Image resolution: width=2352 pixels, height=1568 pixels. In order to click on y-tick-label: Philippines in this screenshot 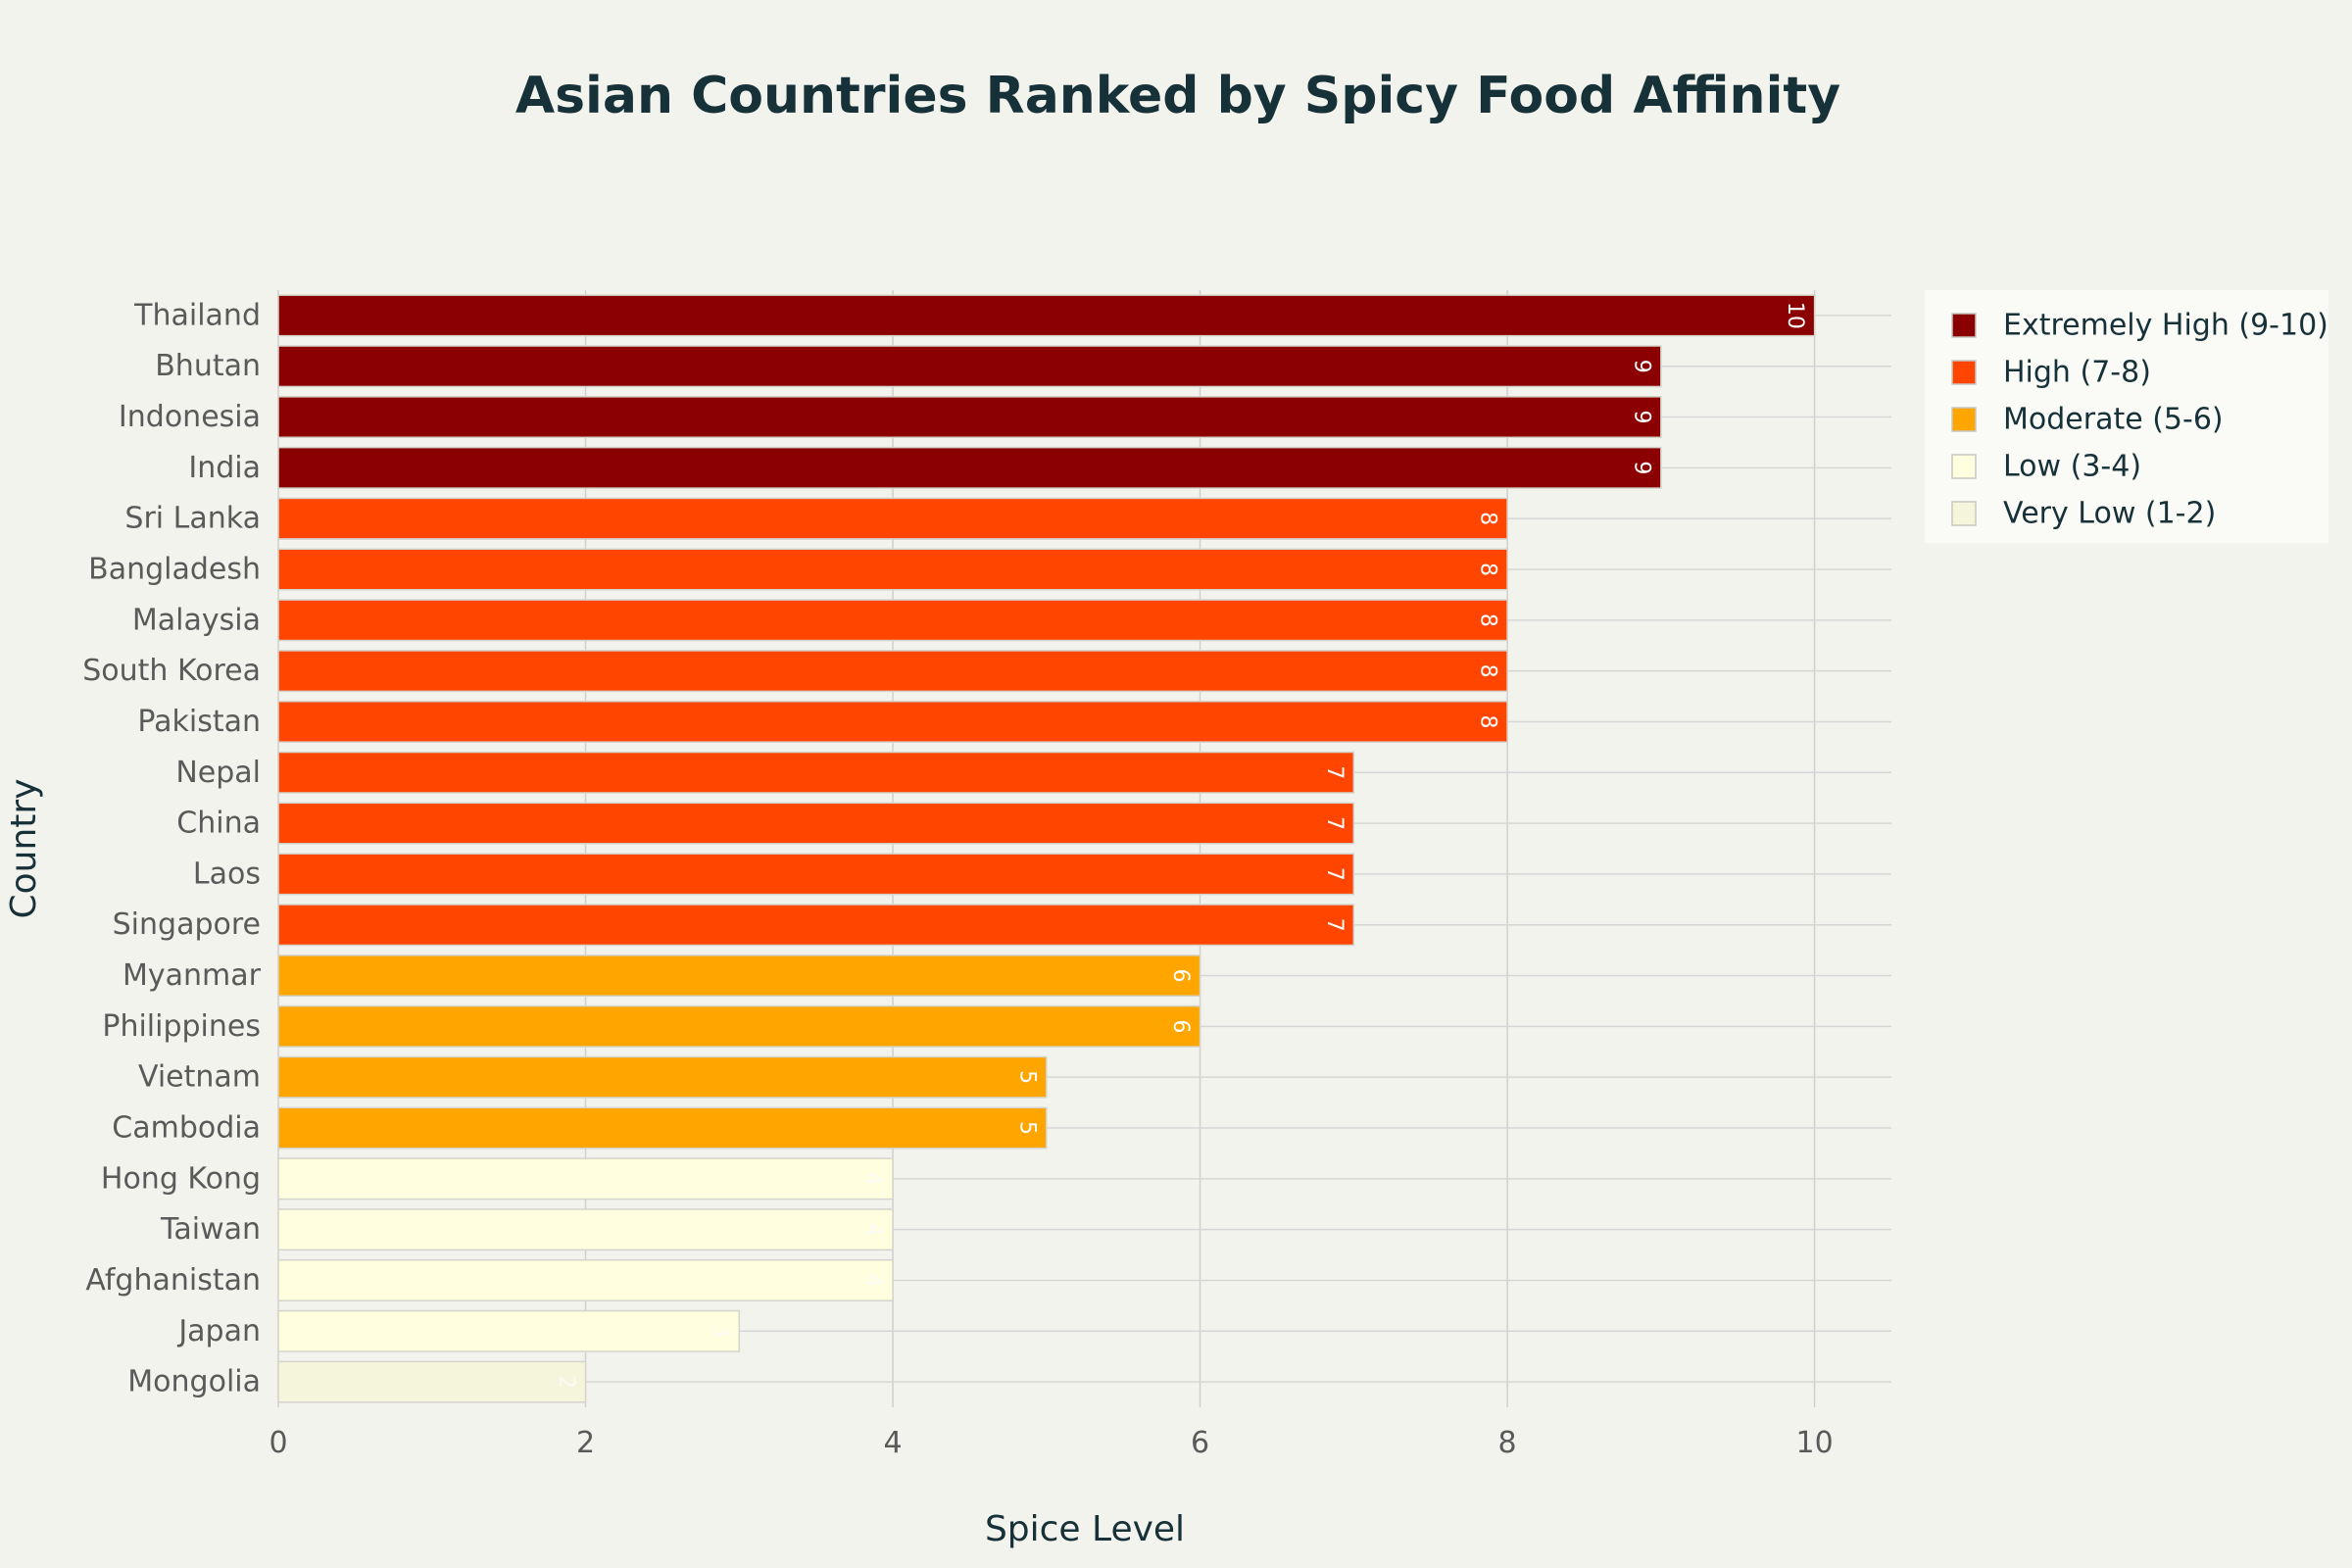, I will do `click(181, 1026)`.